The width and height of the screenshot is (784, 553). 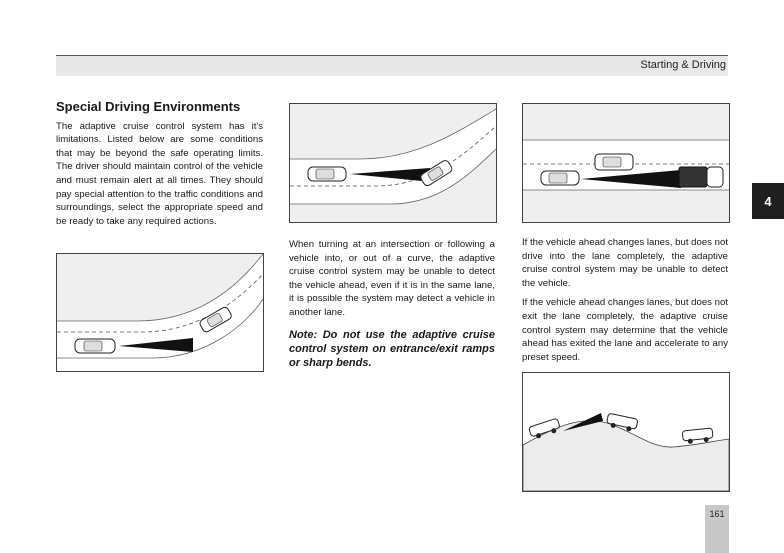 I want to click on hills-figure, so click(x=626, y=432).